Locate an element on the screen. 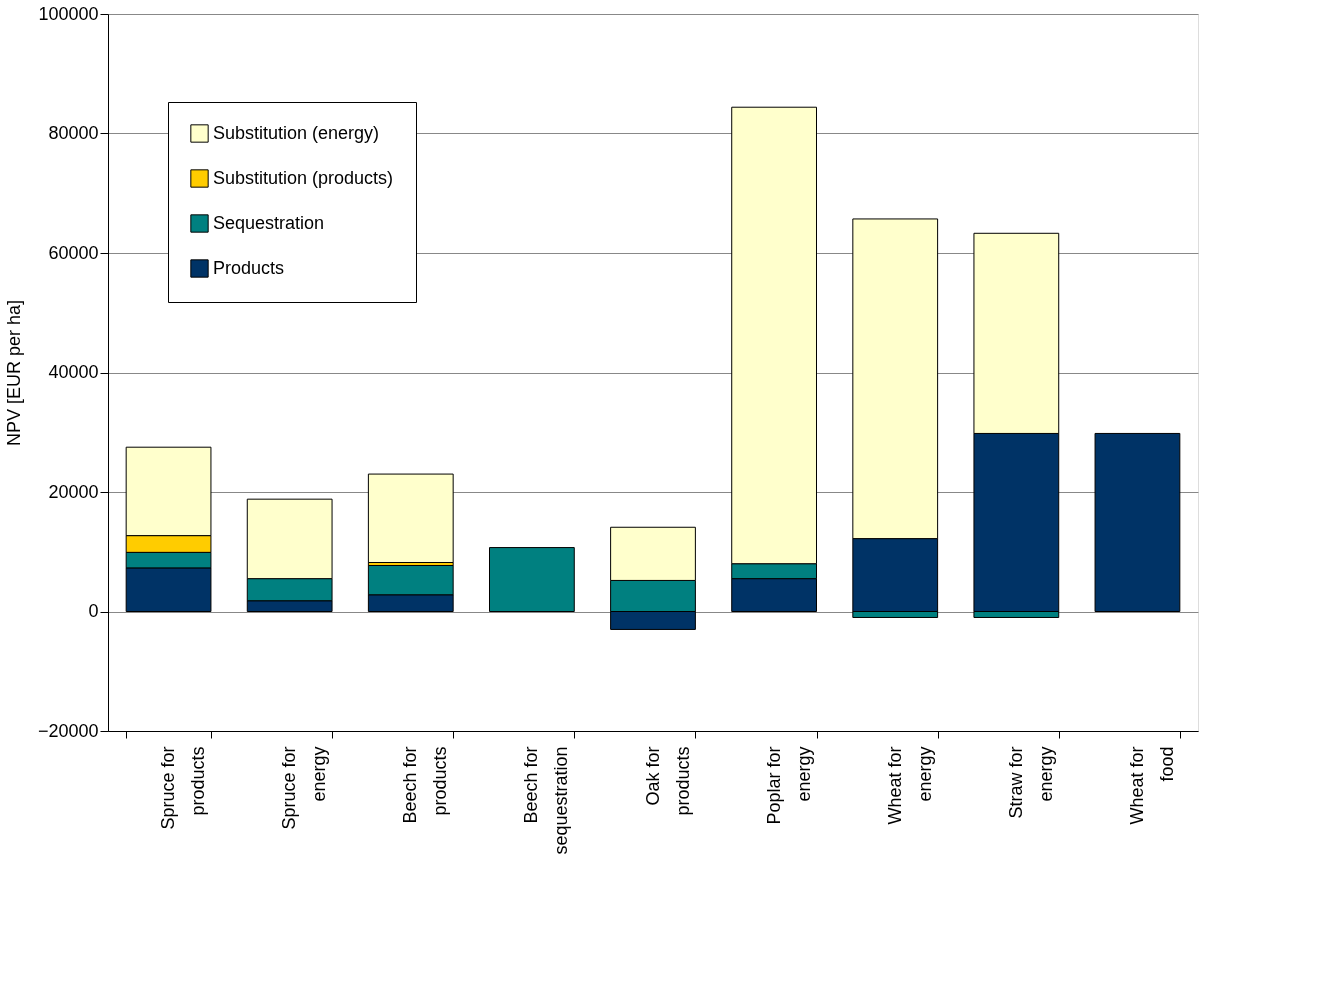 This screenshot has height=993, width=1330. x-tick-label: Wheat for food is located at coordinates (1151, 785).